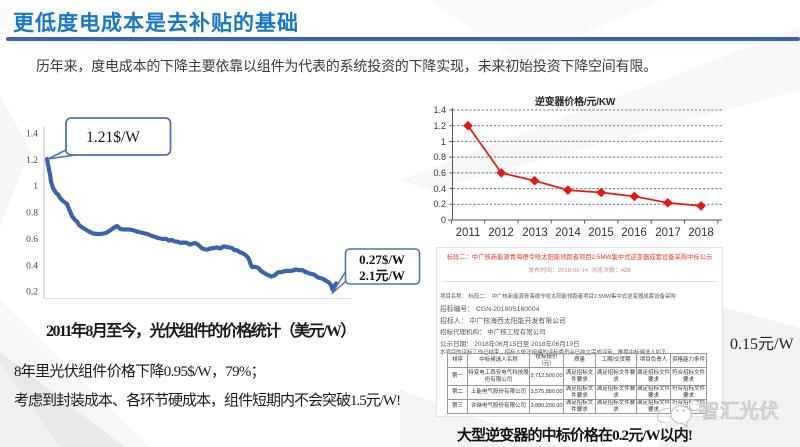 The height and width of the screenshot is (447, 800). I want to click on svg-text: 2015, so click(601, 233).